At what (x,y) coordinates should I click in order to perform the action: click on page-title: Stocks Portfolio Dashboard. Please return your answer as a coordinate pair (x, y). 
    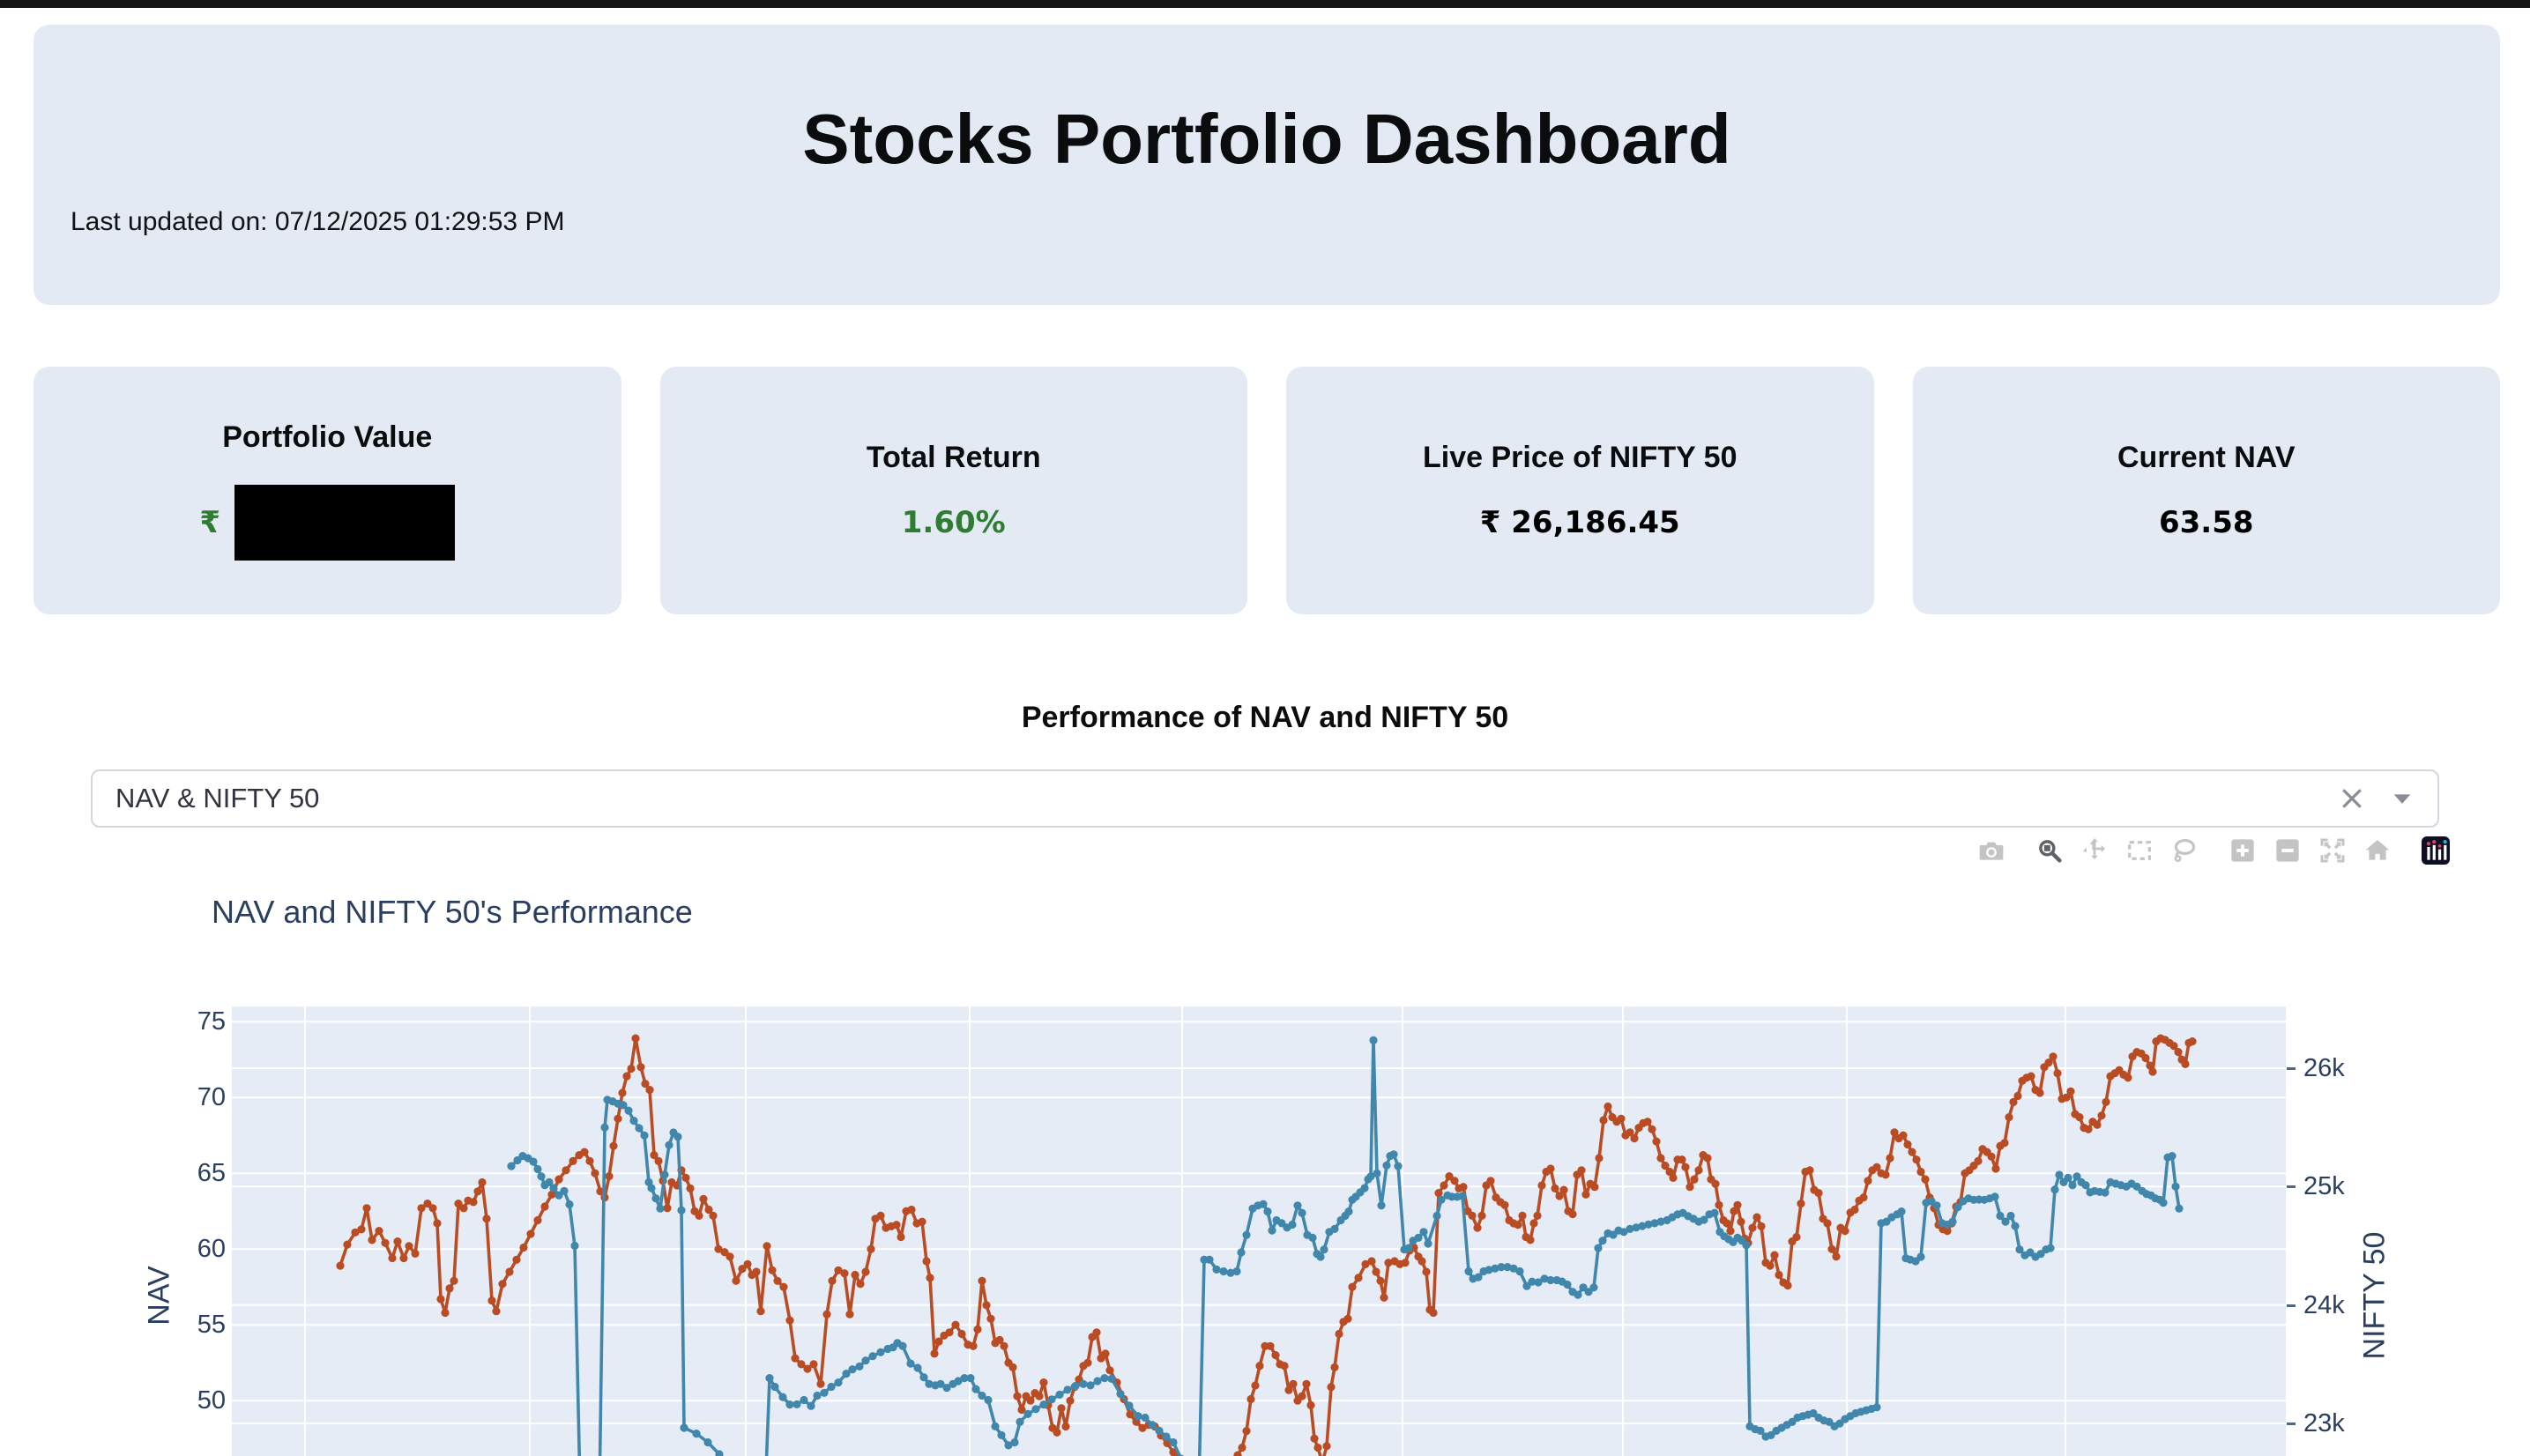
    Looking at the image, I should click on (1266, 139).